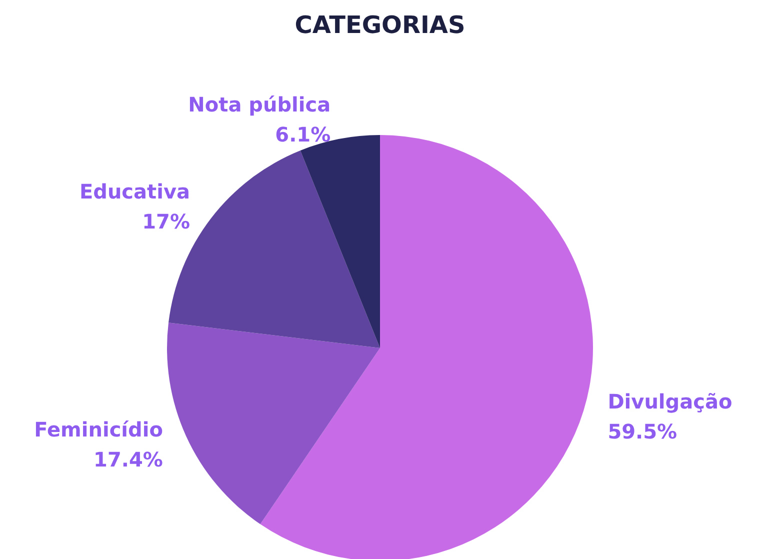 This screenshot has width=760, height=559. I want to click on data-label: 6.1%, so click(303, 134).